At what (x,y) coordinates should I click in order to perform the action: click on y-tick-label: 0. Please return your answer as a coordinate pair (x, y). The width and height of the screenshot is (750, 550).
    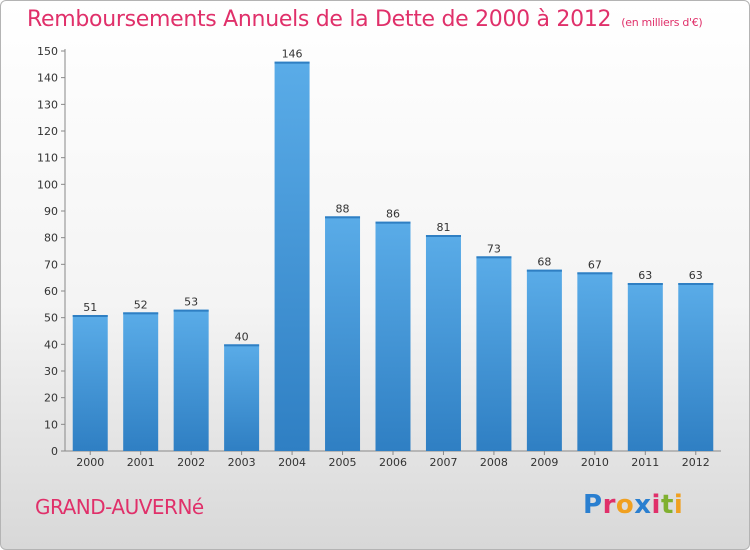
    Looking at the image, I should click on (54, 451).